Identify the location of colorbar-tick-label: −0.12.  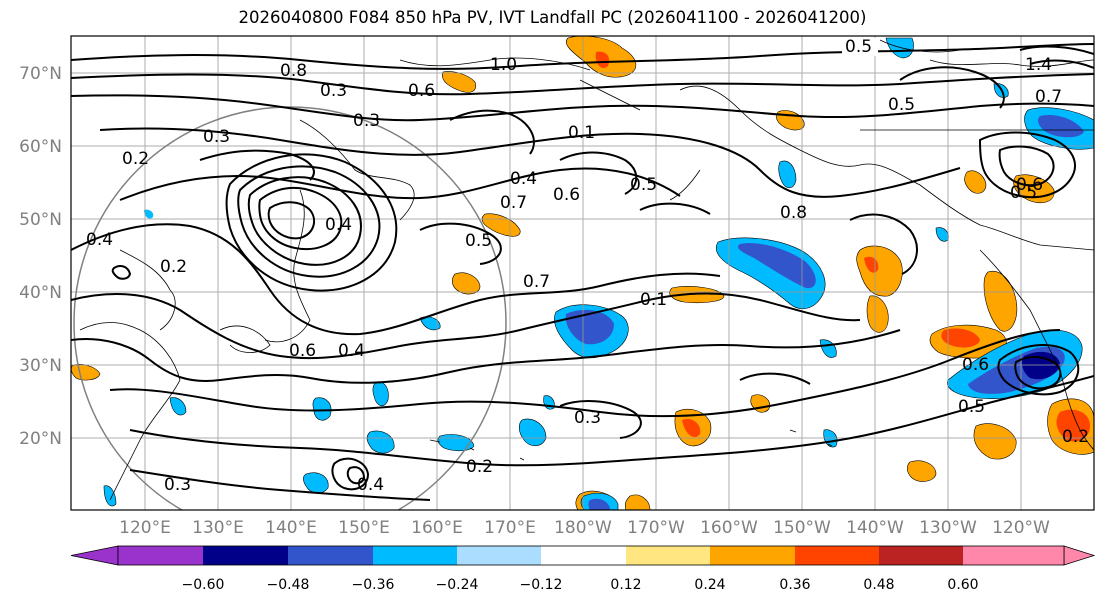
(541, 585).